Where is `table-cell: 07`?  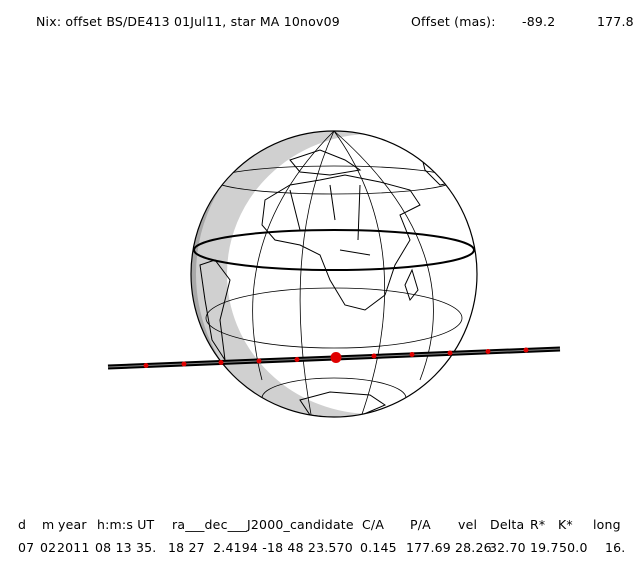
table-cell: 07 is located at coordinates (26, 547).